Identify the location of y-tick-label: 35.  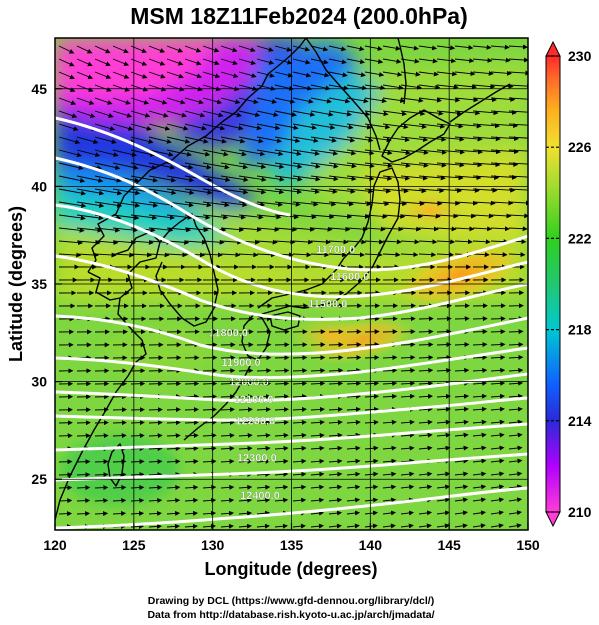
(39, 284).